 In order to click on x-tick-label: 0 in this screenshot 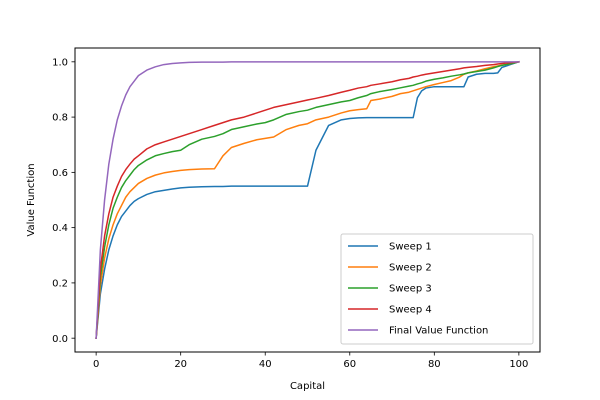, I will do `click(96, 364)`.